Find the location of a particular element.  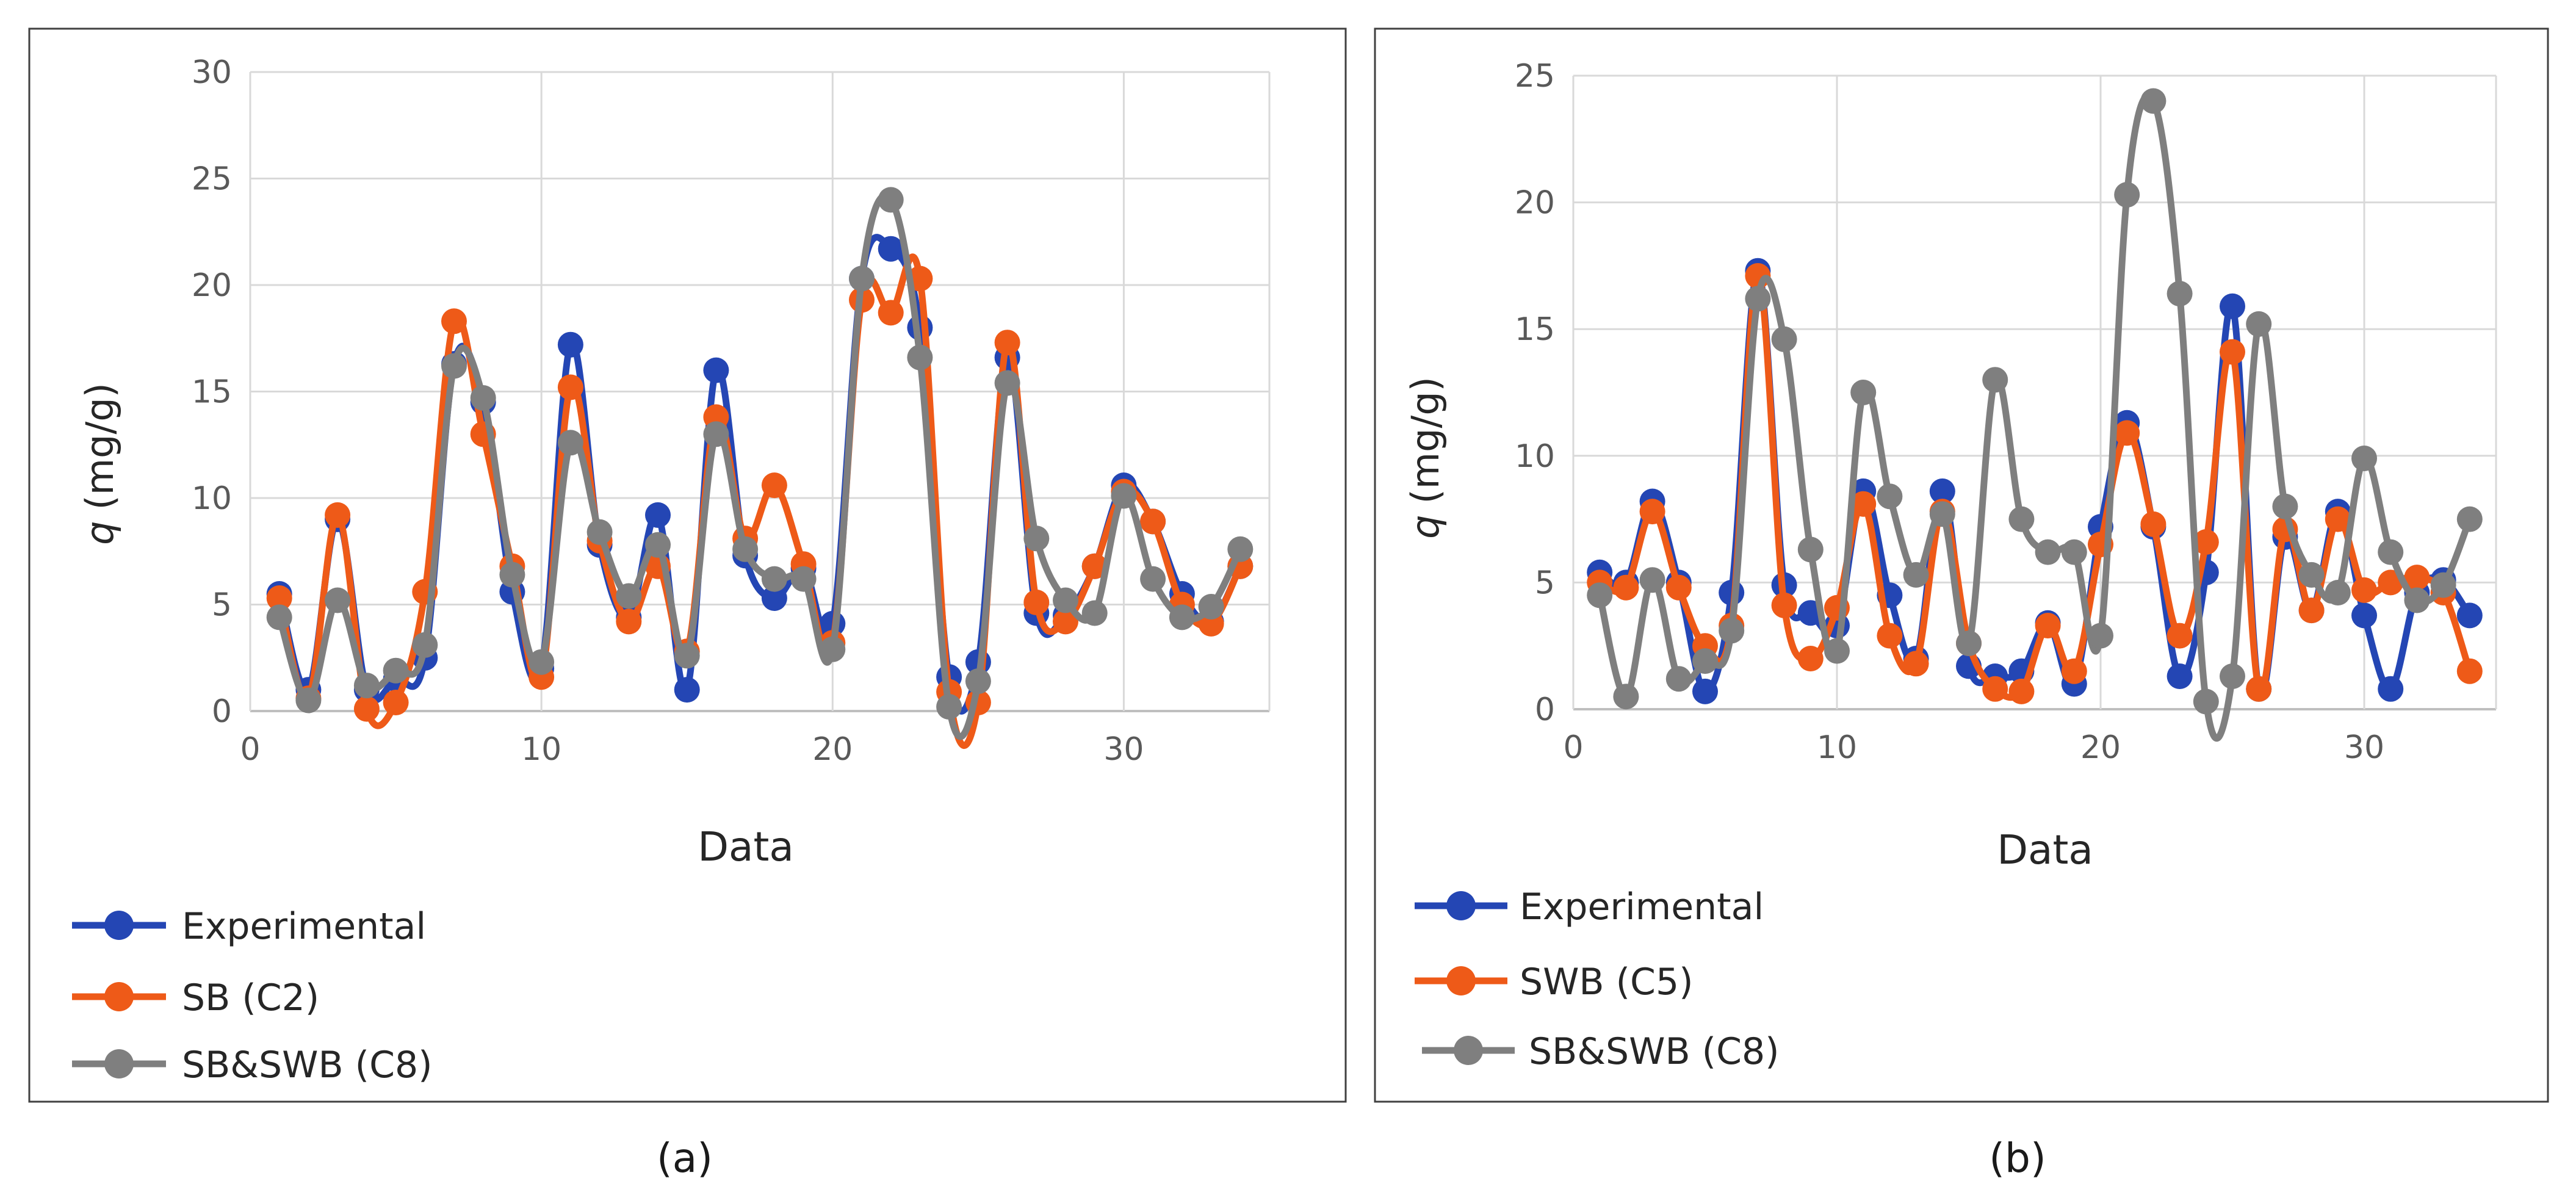

panel-b-x-tick-labels: 0 10 20 30 is located at coordinates (1973, 747).